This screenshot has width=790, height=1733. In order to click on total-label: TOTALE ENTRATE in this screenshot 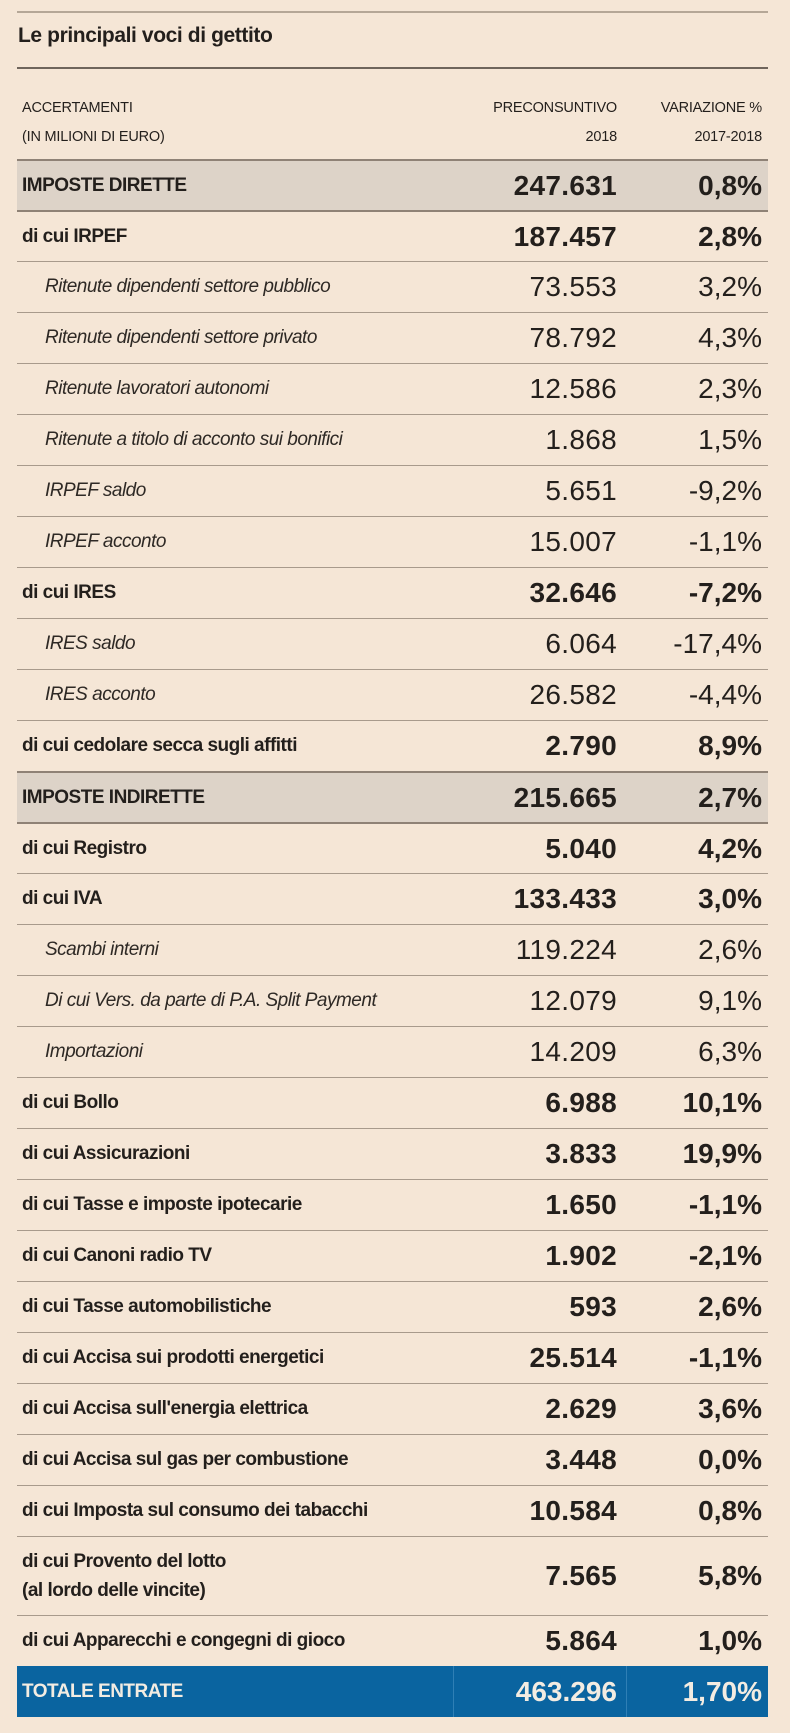, I will do `click(102, 1691)`.